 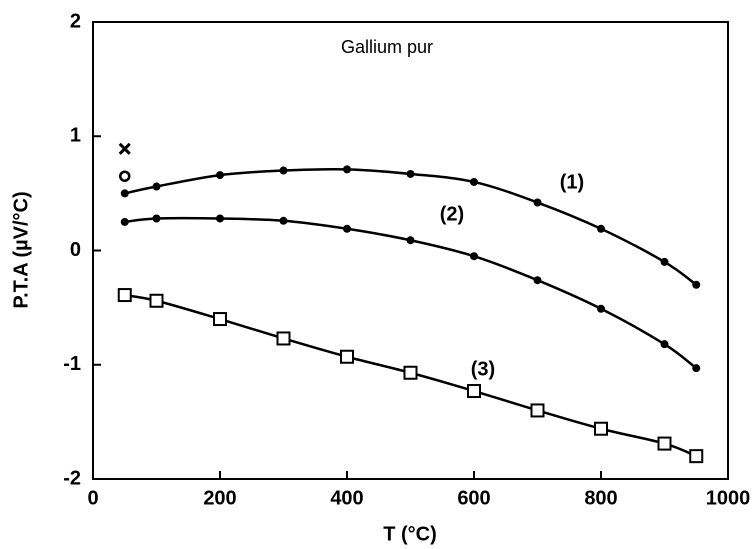 I want to click on y-tick-label: -1, so click(x=72, y=364).